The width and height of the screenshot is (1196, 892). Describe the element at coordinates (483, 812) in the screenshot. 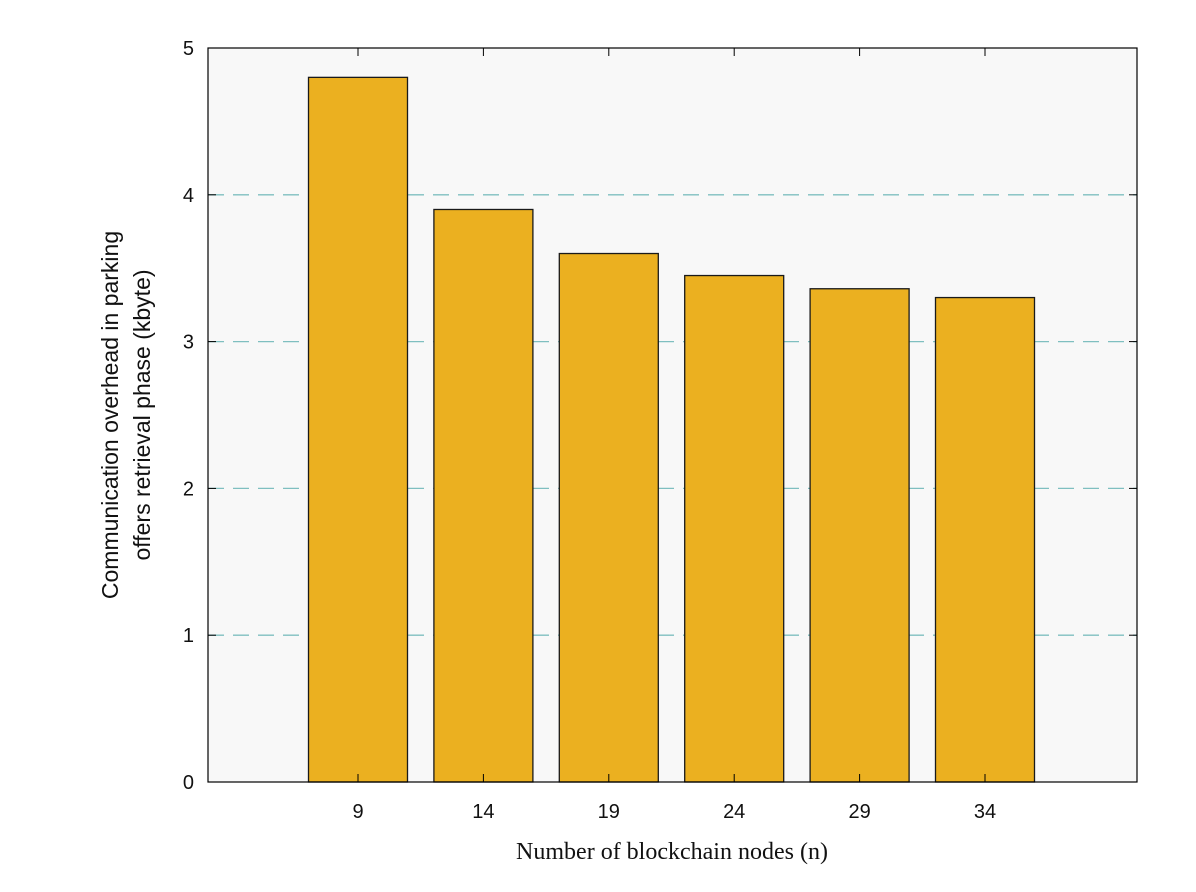

I see `x-tick-label-14: 14` at that location.